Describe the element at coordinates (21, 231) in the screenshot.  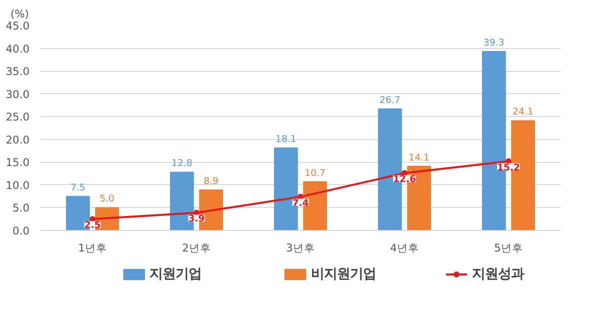
I see `y-tick-label: 0.0` at that location.